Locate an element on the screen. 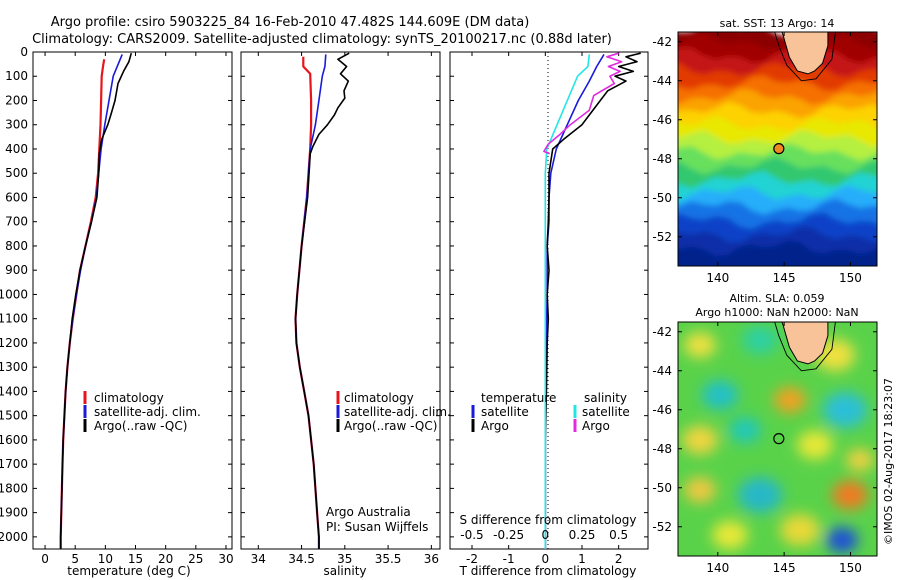  x-tick-label: 34 is located at coordinates (258, 559).